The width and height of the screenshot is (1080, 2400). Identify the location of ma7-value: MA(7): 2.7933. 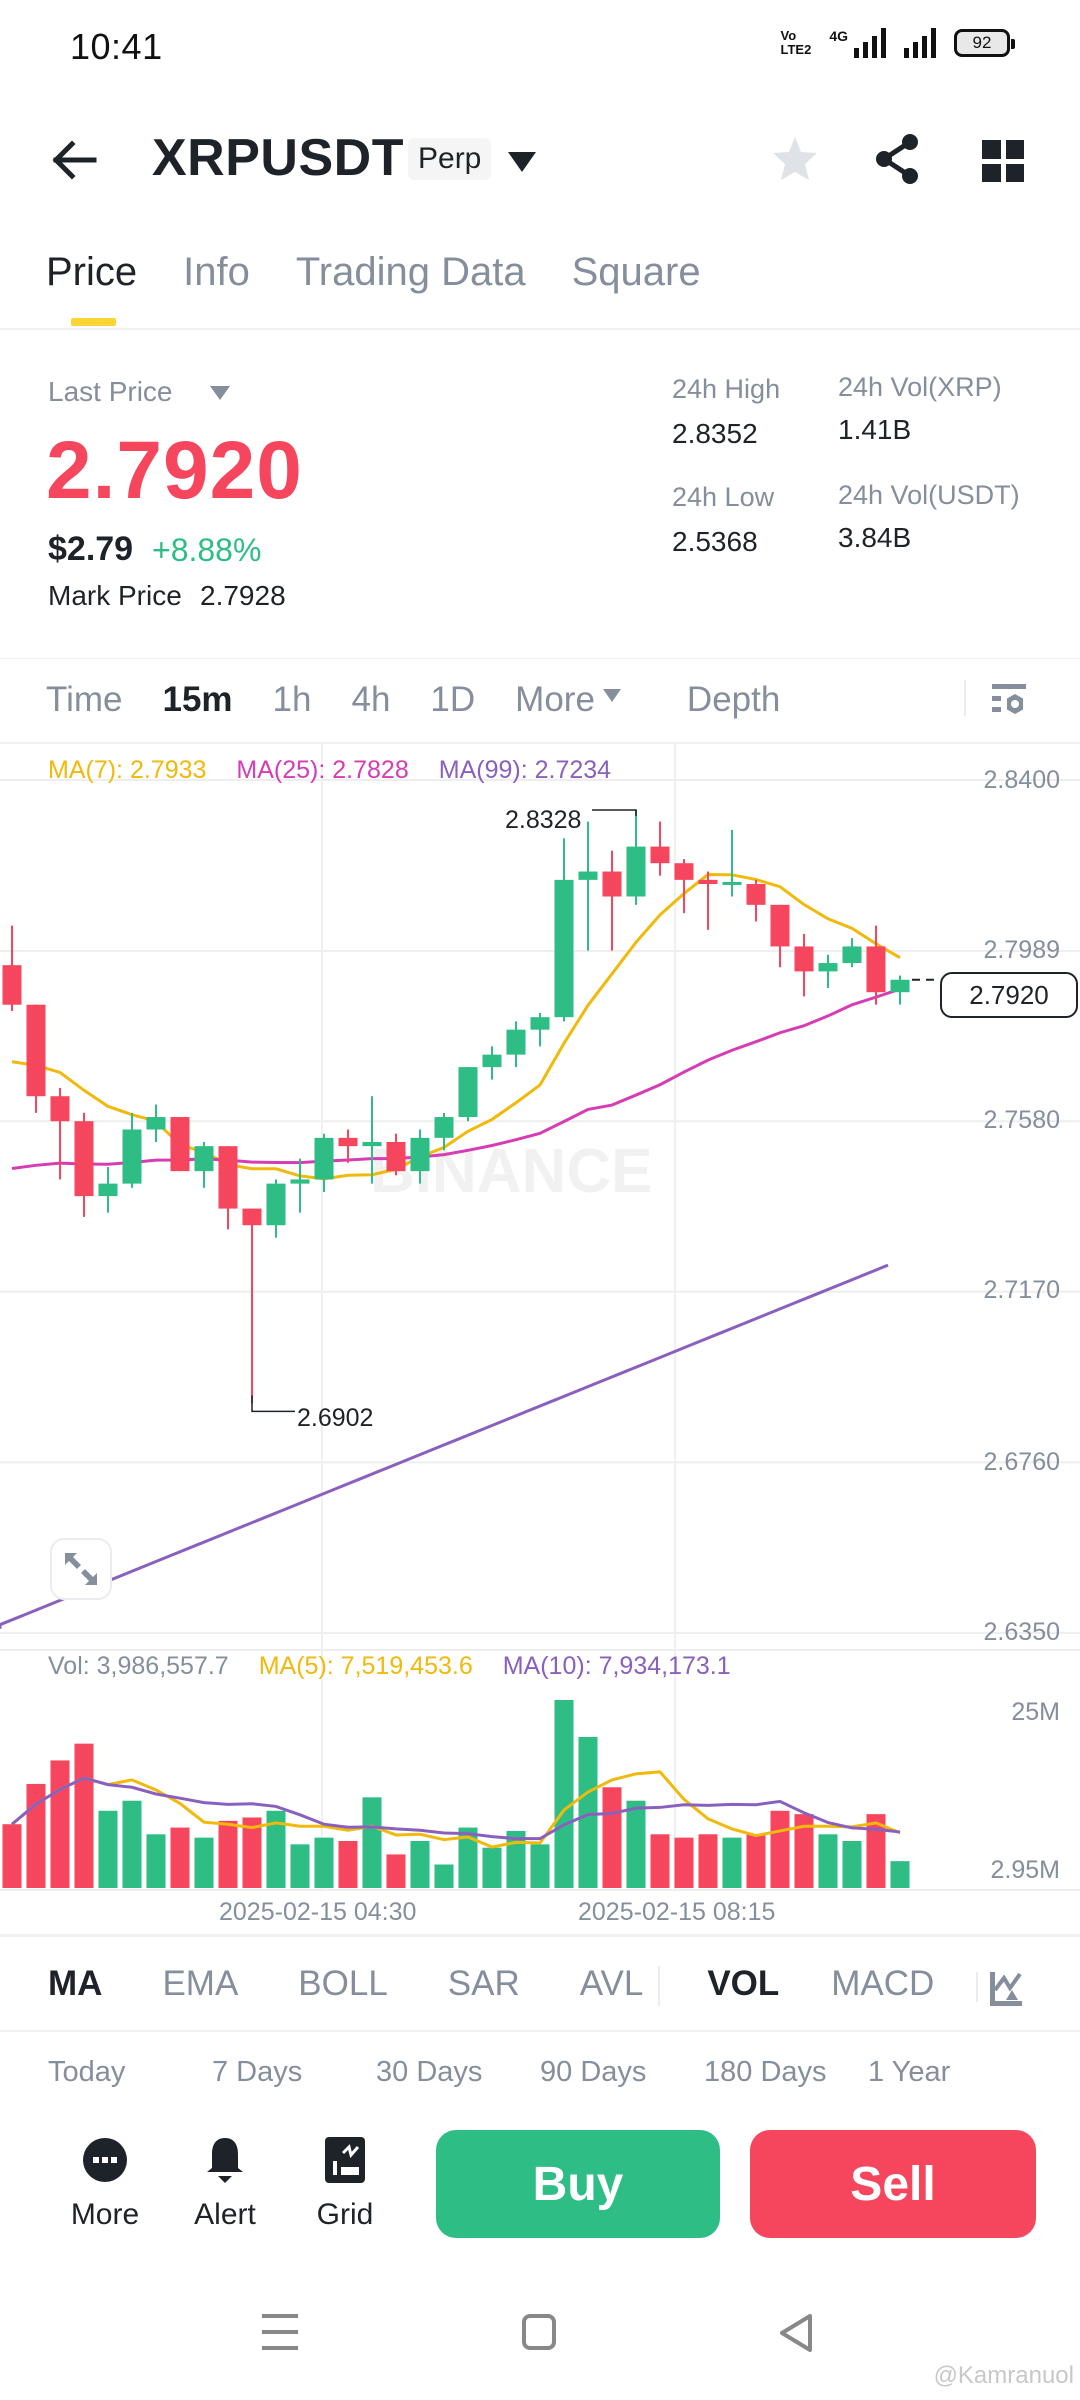
(127, 770).